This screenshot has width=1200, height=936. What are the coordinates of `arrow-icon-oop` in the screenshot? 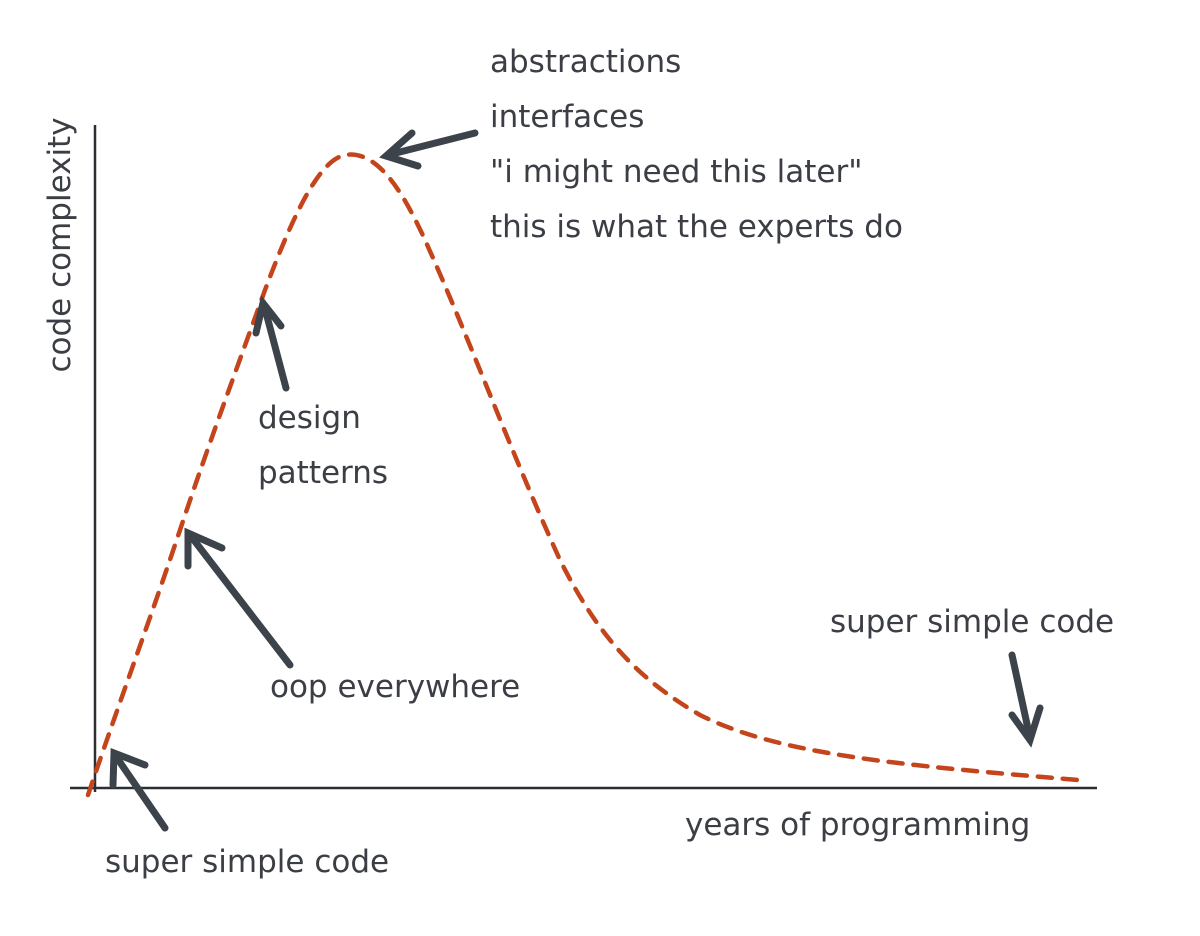 It's located at (239, 598).